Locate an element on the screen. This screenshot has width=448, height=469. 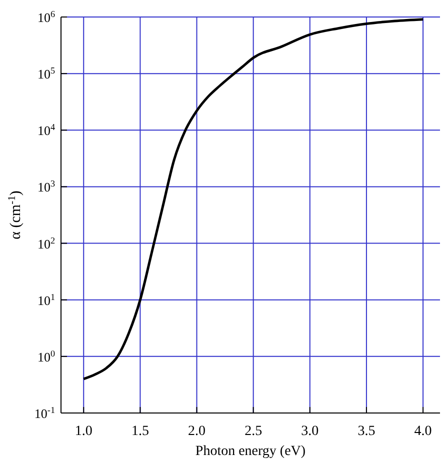
x-tick-label: 3.0 is located at coordinates (310, 431).